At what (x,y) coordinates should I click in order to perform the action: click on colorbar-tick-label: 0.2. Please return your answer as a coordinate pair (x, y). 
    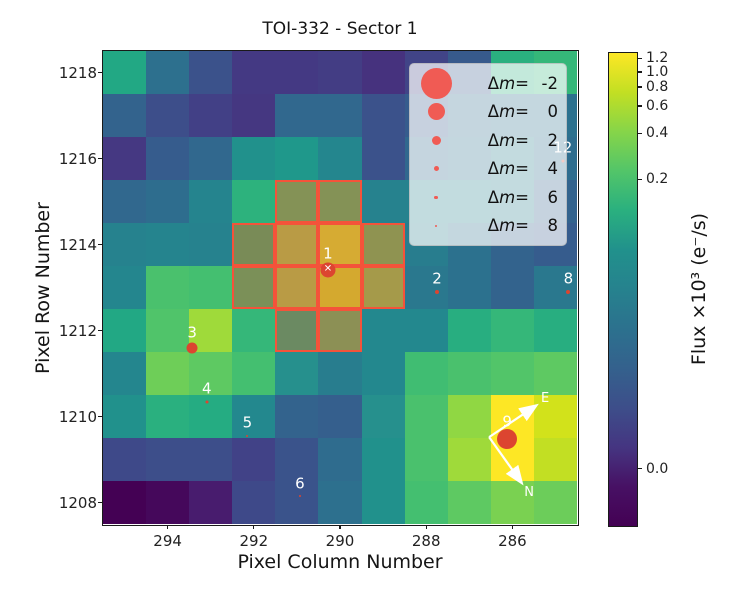
    Looking at the image, I should click on (657, 179).